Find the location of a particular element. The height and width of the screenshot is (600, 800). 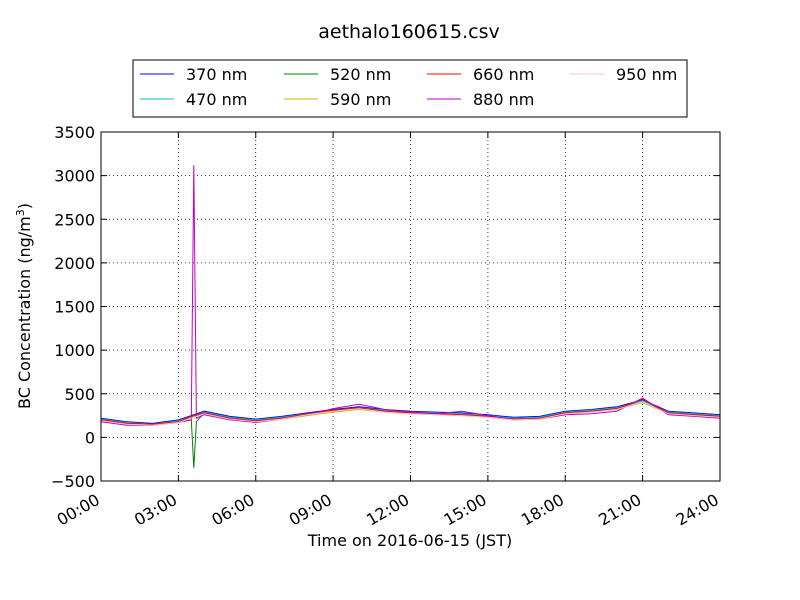

legend-frame is located at coordinates (410, 88).